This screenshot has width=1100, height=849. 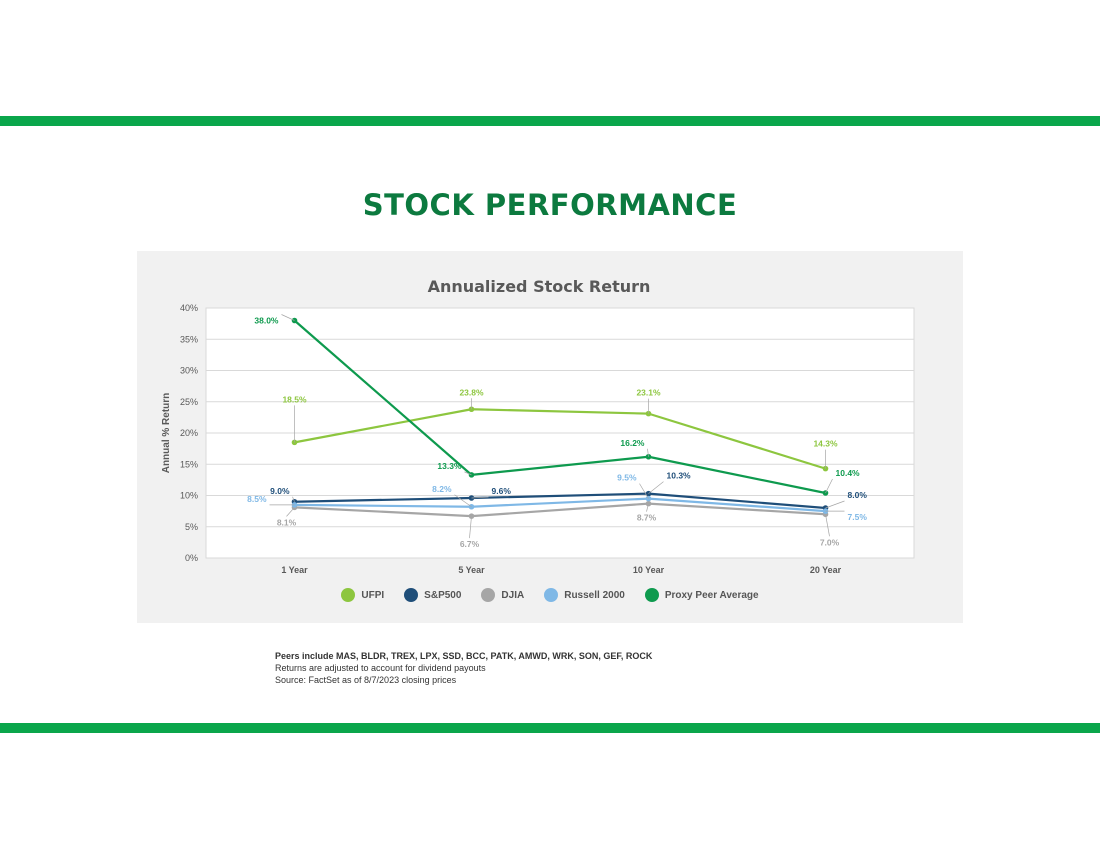 I want to click on legend-label: Russell 2000, so click(x=594, y=595).